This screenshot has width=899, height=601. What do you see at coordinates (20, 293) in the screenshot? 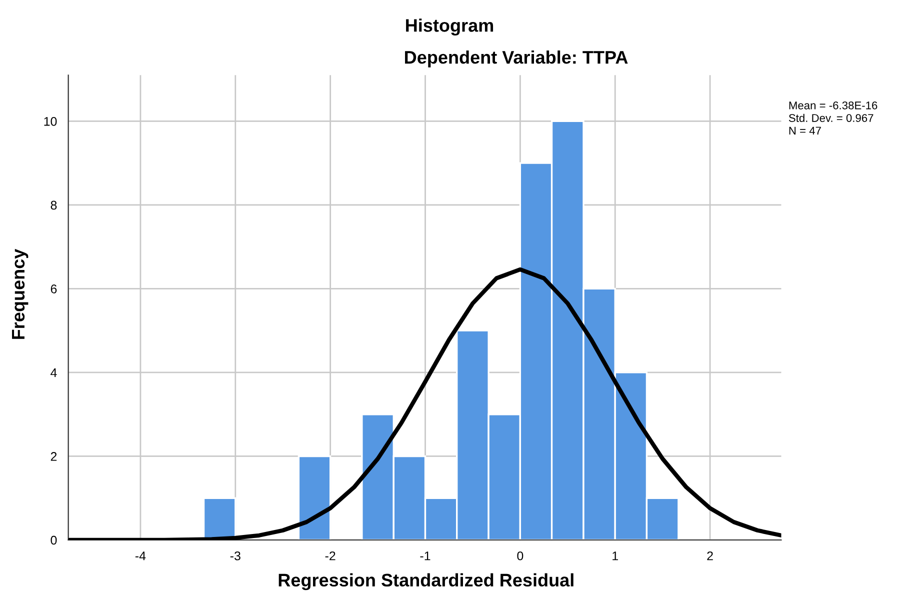
I see `y-axis-title: Frequency` at bounding box center [20, 293].